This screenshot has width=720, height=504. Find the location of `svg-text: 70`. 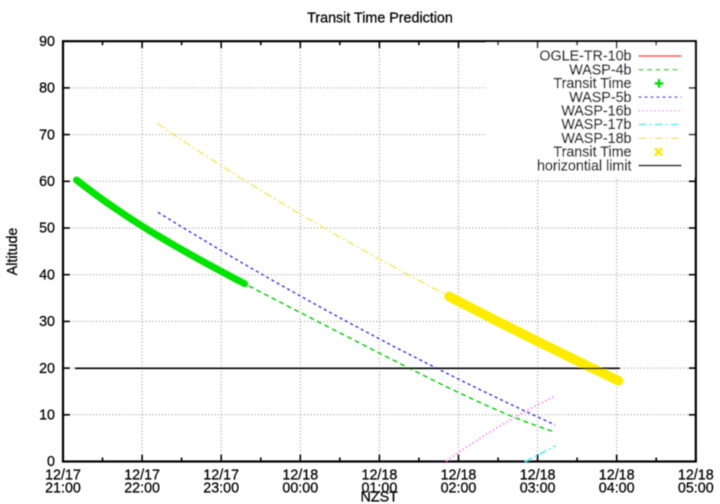

svg-text: 70 is located at coordinates (47, 135).